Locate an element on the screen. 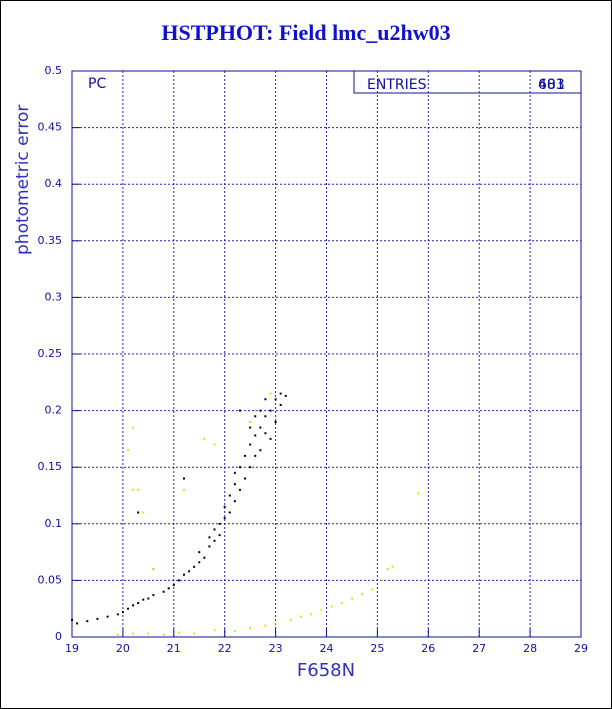 This screenshot has width=612, height=709. panel-label: PC is located at coordinates (97, 84).